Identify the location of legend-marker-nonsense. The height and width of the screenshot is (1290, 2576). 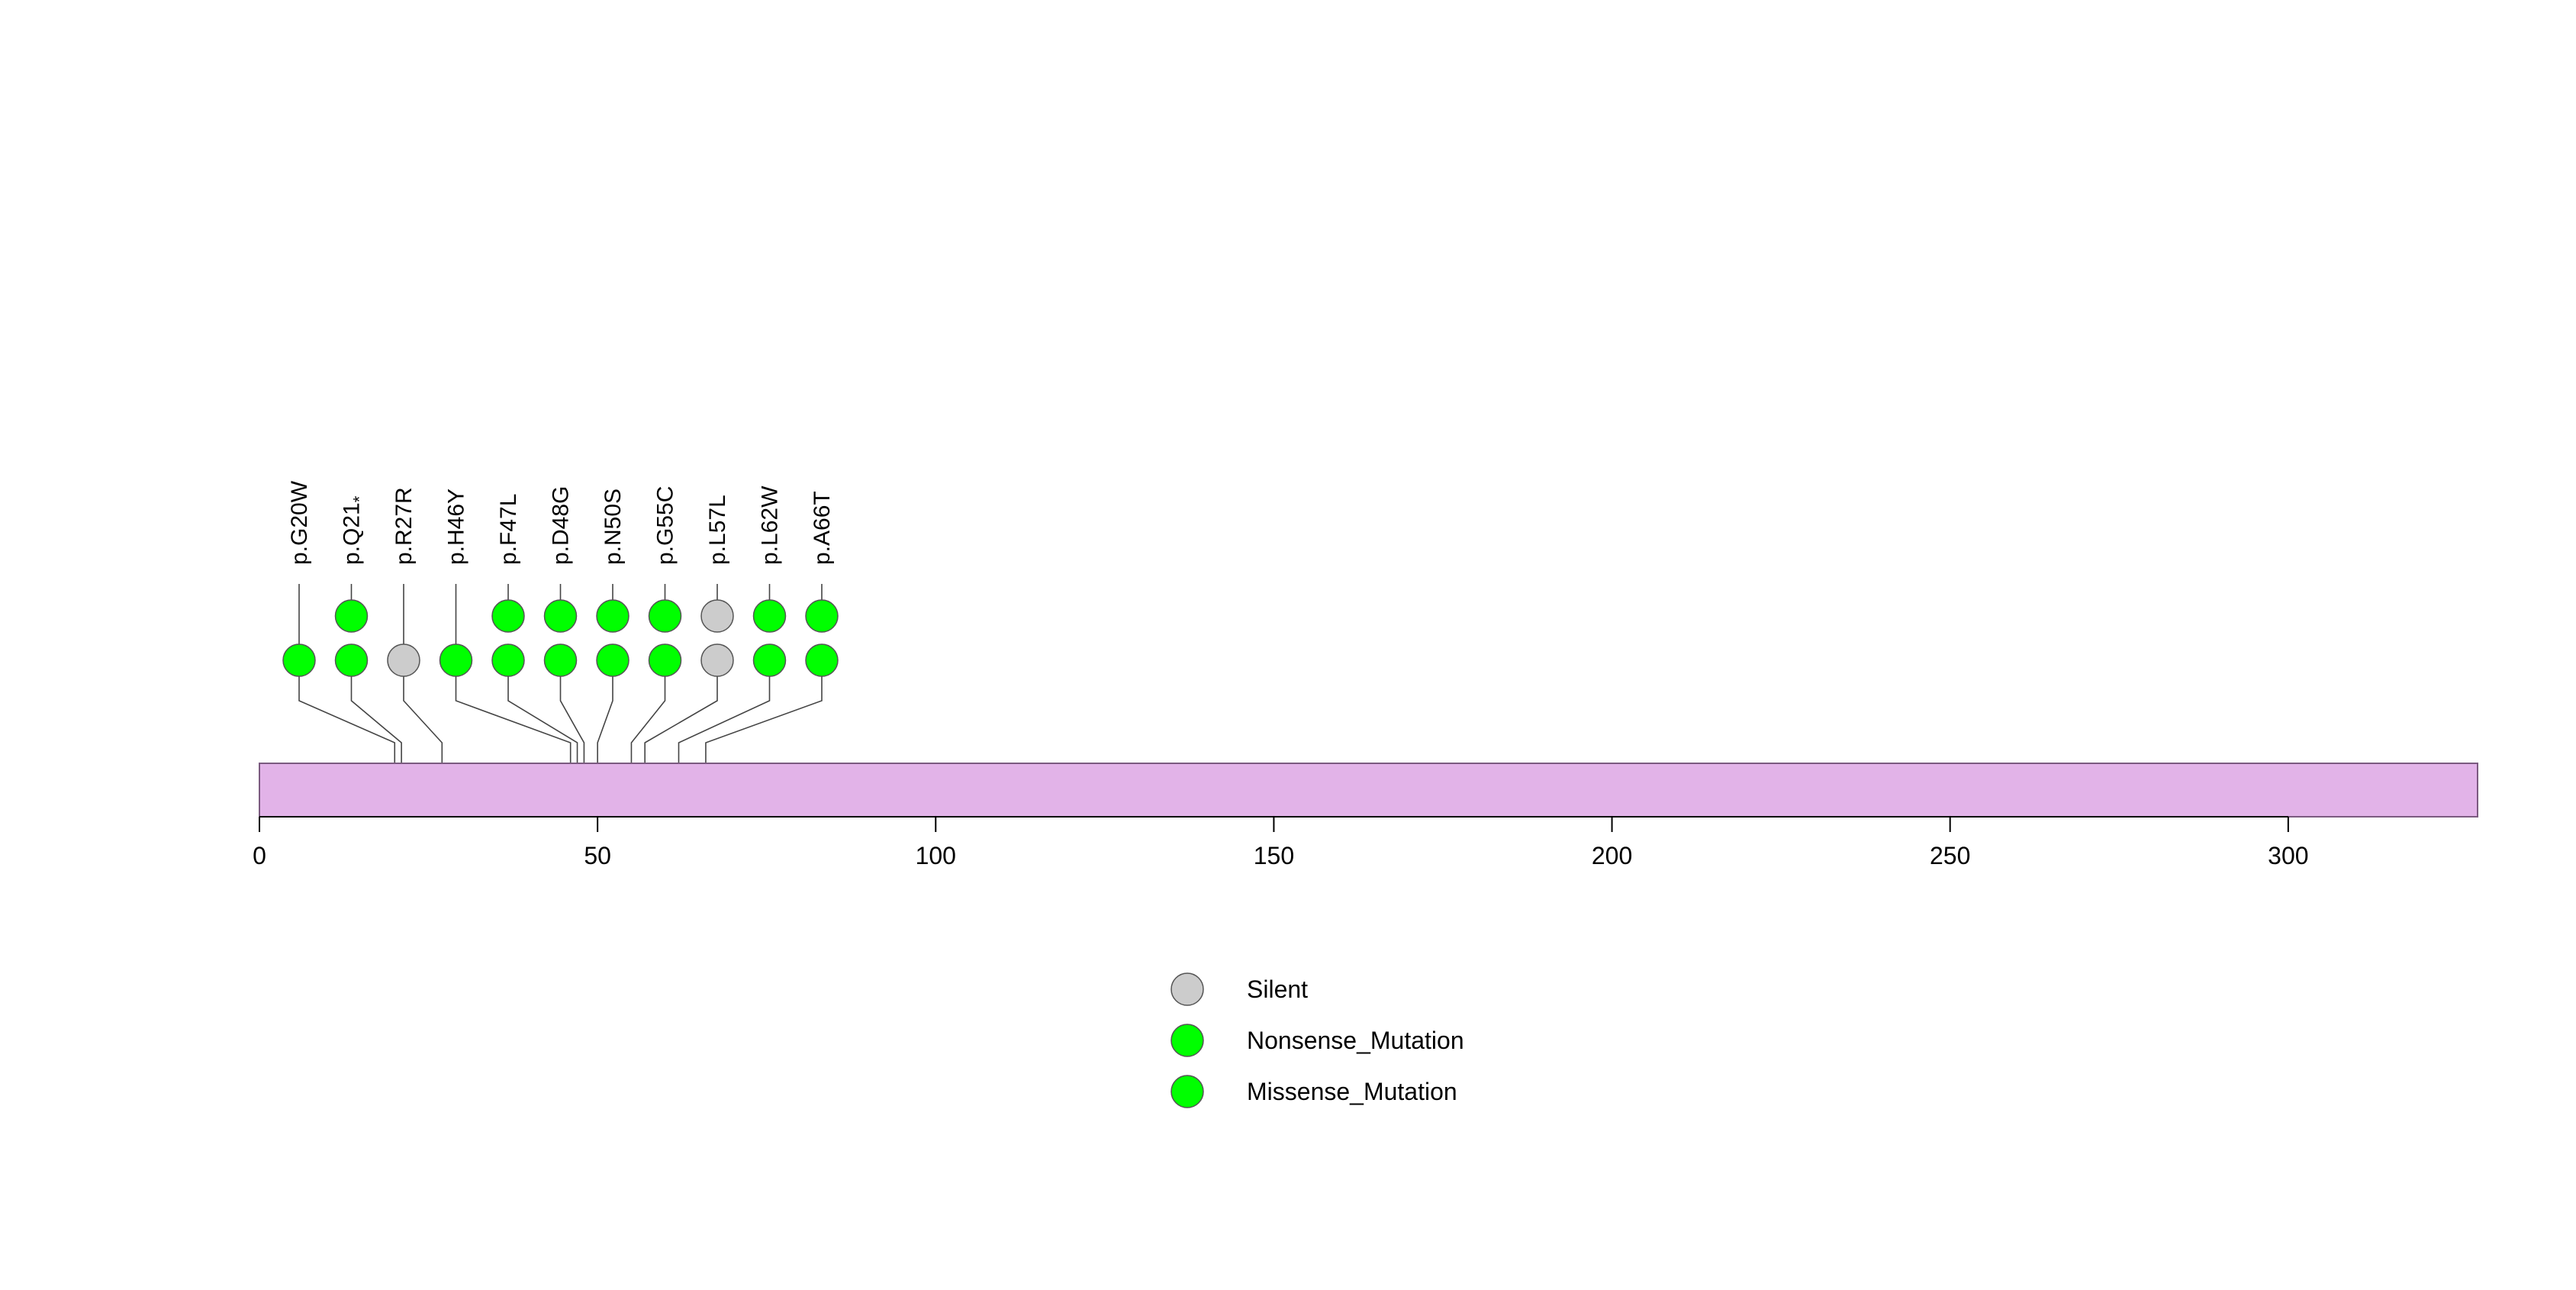
(1187, 1040).